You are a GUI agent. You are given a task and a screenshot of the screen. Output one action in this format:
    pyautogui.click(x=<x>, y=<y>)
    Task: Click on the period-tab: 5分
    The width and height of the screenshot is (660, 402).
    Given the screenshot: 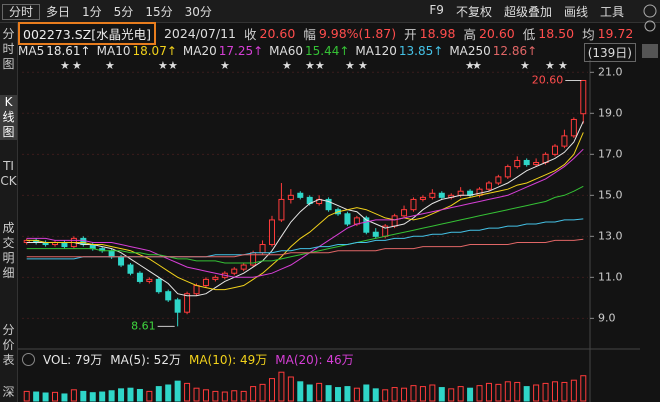 What is the action you would take?
    pyautogui.click(x=123, y=11)
    